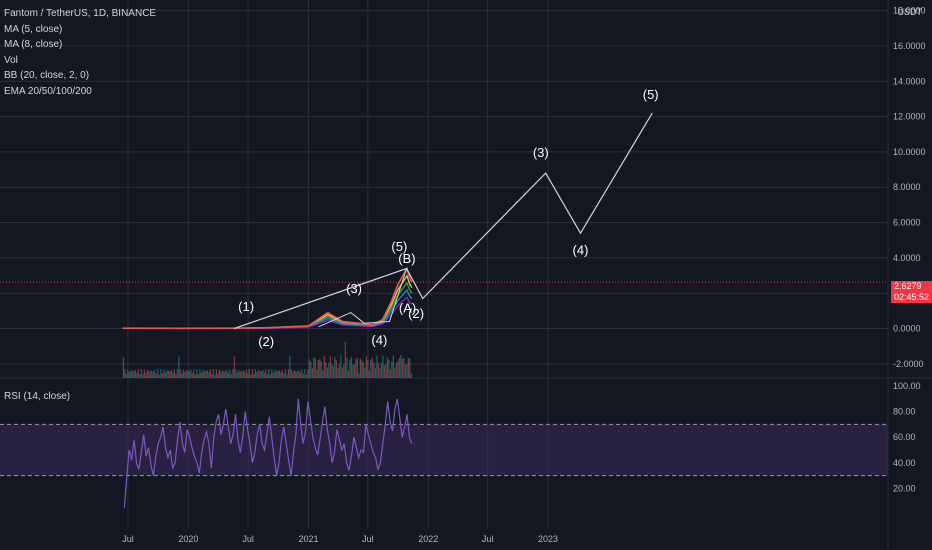  What do you see at coordinates (909, 46) in the screenshot?
I see `price-axis-label: 16.0000` at bounding box center [909, 46].